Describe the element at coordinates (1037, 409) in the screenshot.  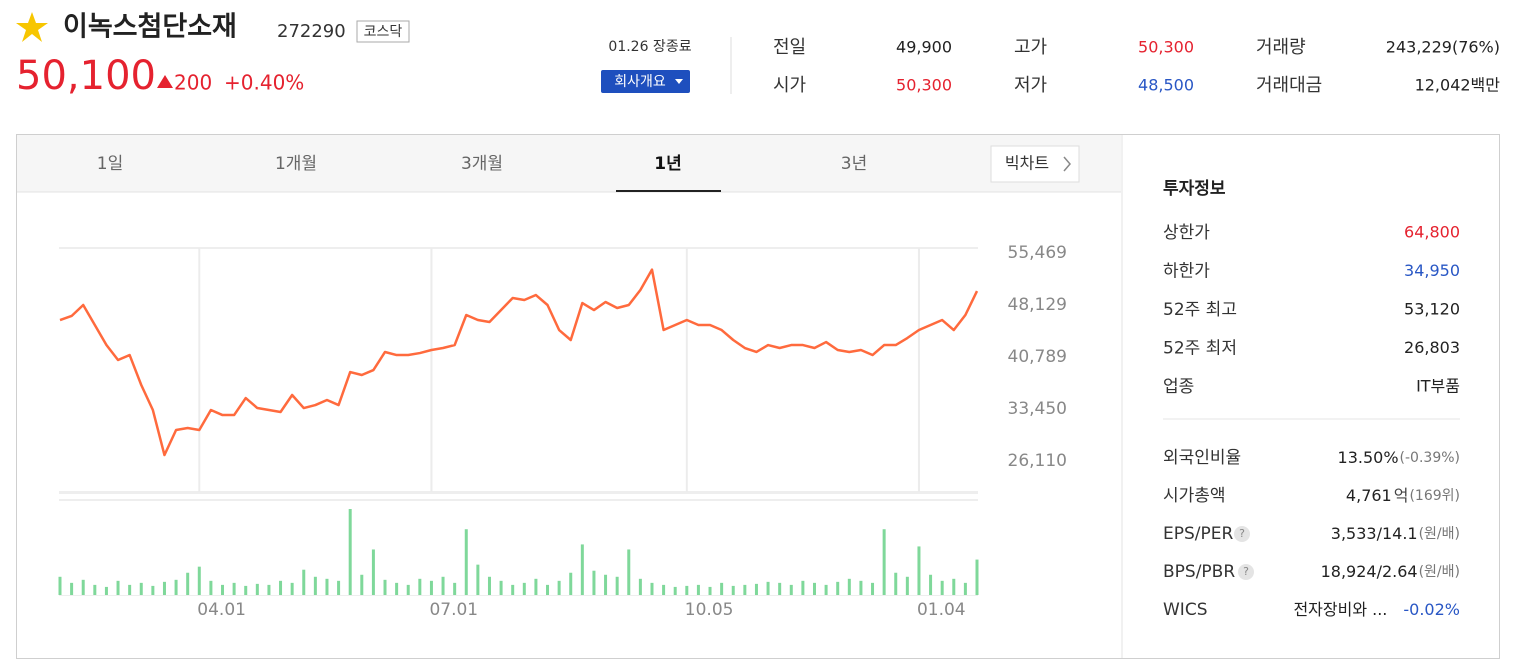
I see `y-tick-label: 33,450` at that location.